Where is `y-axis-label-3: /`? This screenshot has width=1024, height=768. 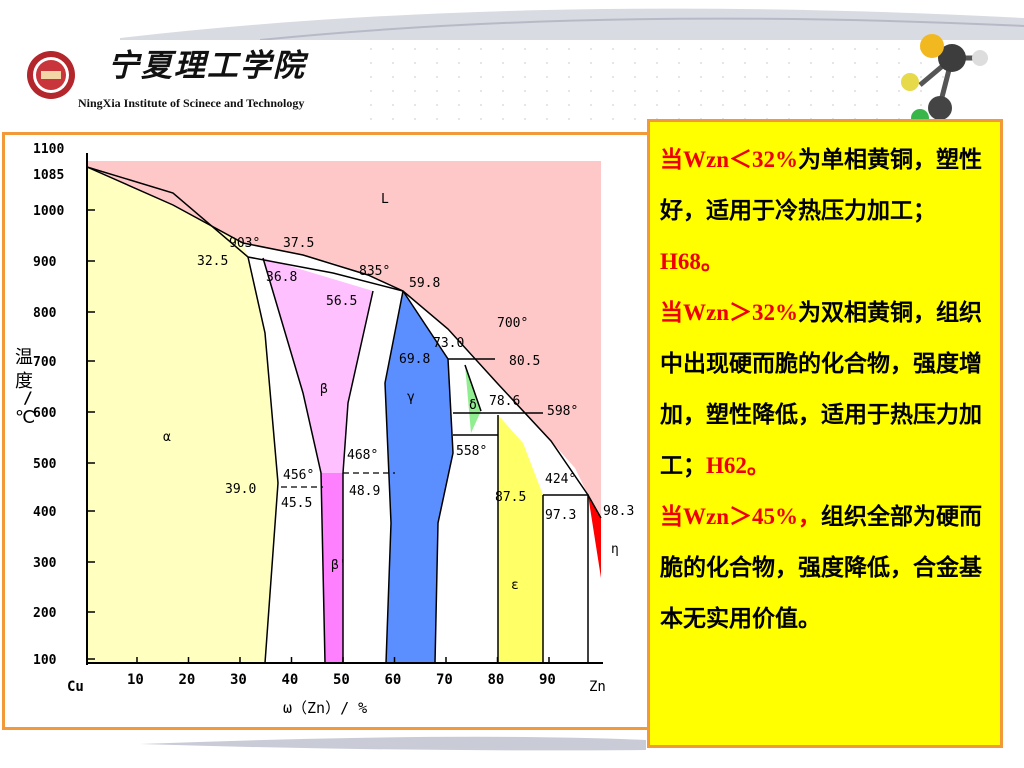
y-axis-label-3: / is located at coordinates (28, 397).